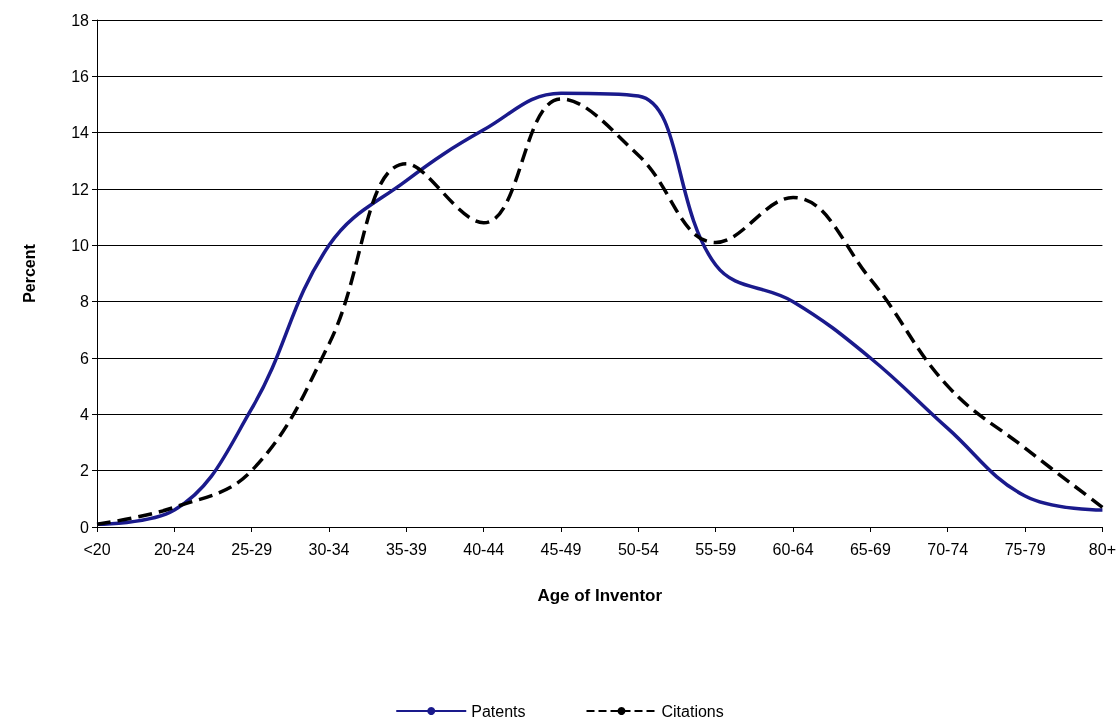  Describe the element at coordinates (600, 595) in the screenshot. I see `x-axis-title: Age of Inventor` at that location.